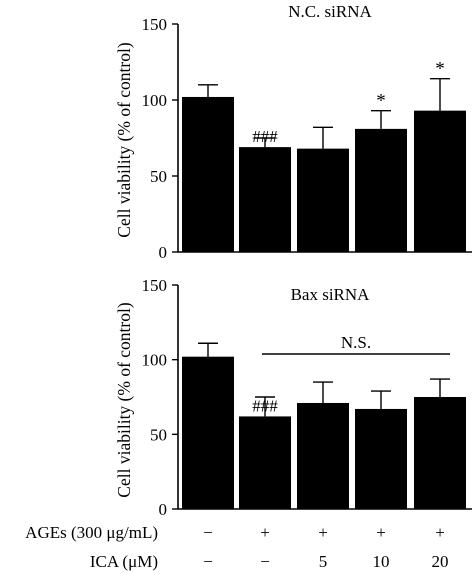 The image size is (474, 575). What do you see at coordinates (124, 561) in the screenshot?
I see `ica-row-label: ICA (μM)` at bounding box center [124, 561].